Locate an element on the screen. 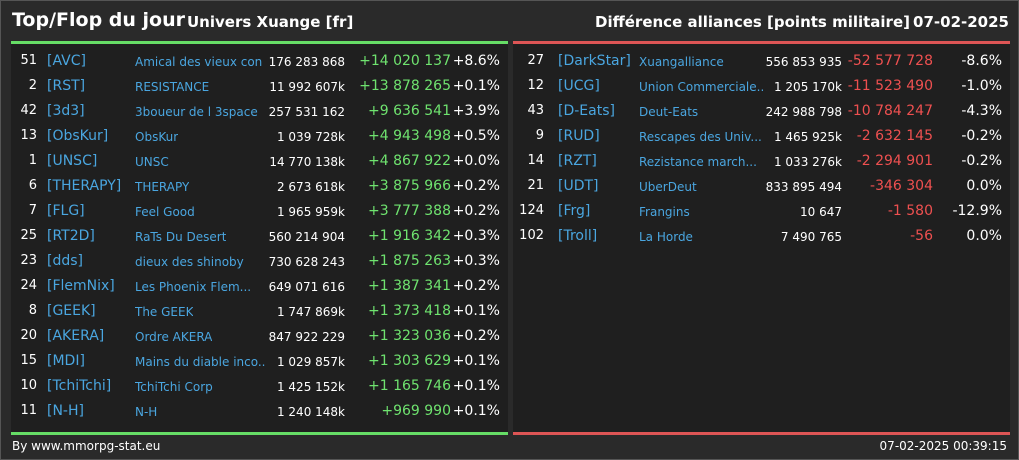 The image size is (1019, 460). alliance-tag-link: [N-H] is located at coordinates (65, 411).